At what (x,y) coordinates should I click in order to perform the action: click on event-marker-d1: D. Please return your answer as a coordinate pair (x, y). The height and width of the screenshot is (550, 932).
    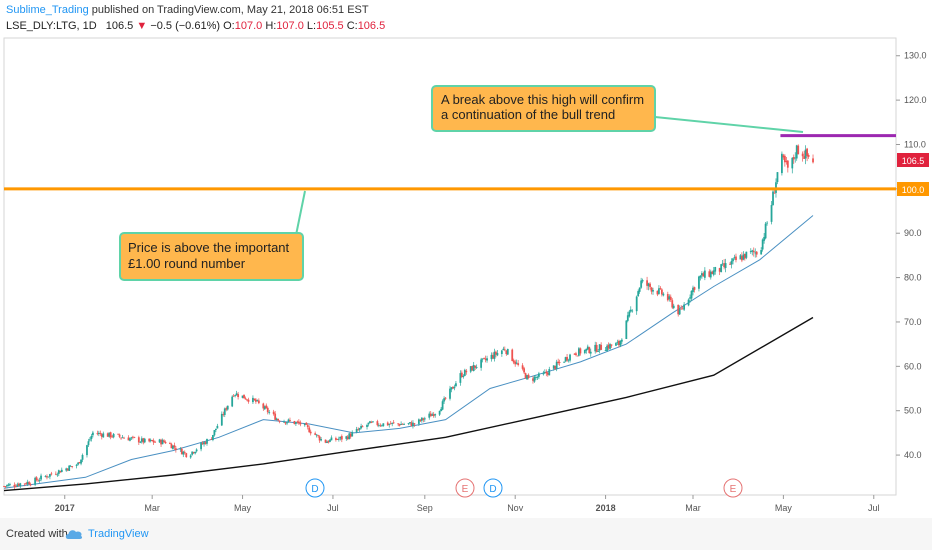
    Looking at the image, I should click on (315, 488).